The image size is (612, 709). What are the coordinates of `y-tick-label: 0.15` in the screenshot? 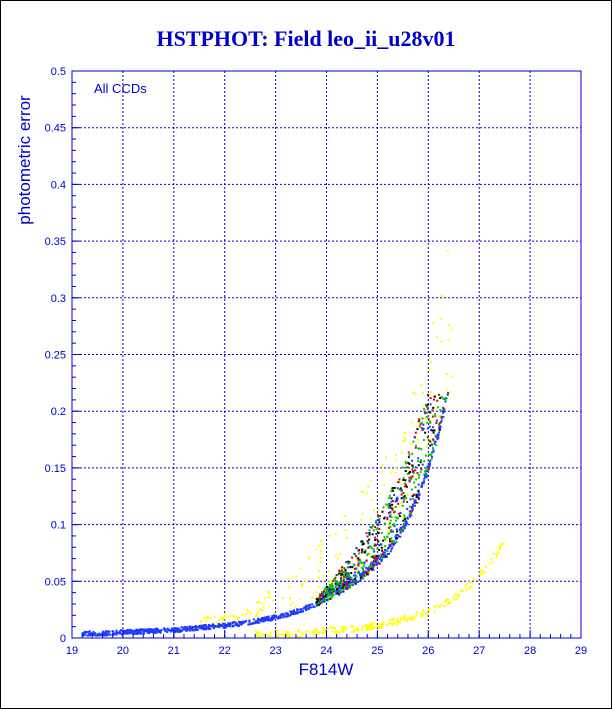 It's located at (55, 469).